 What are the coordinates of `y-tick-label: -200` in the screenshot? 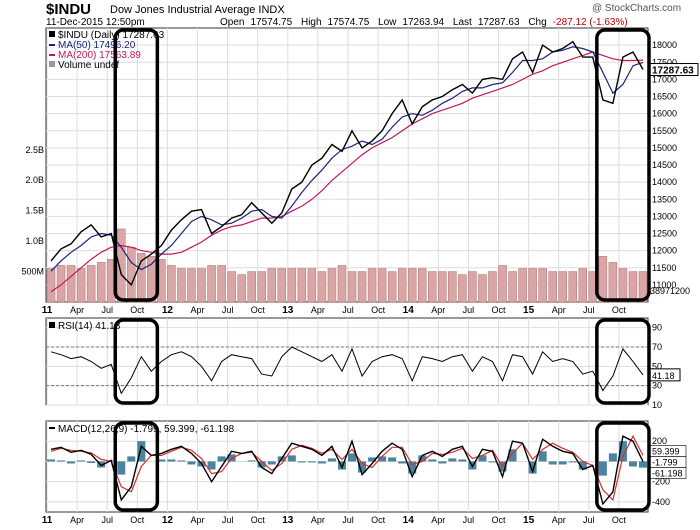 It's located at (661, 482).